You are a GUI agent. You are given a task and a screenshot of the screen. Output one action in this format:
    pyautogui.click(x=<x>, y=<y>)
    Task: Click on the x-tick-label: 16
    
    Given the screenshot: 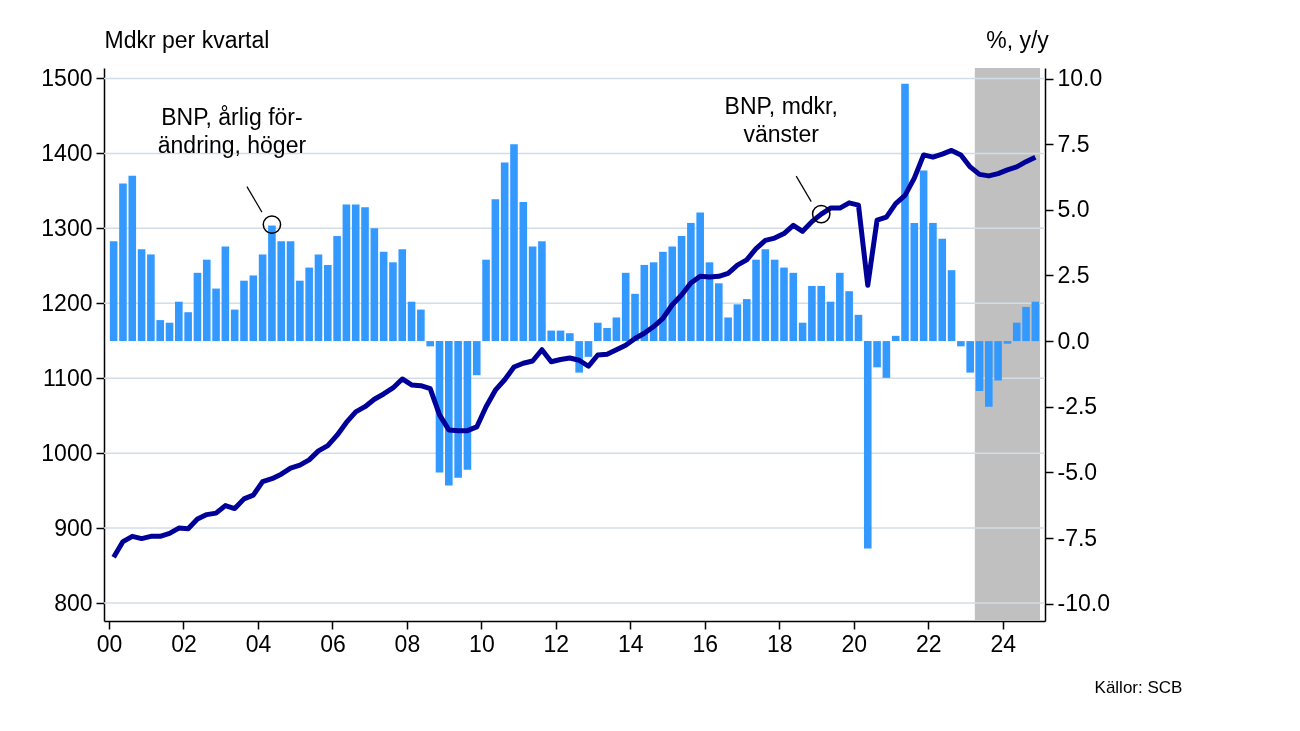 What is the action you would take?
    pyautogui.click(x=705, y=643)
    